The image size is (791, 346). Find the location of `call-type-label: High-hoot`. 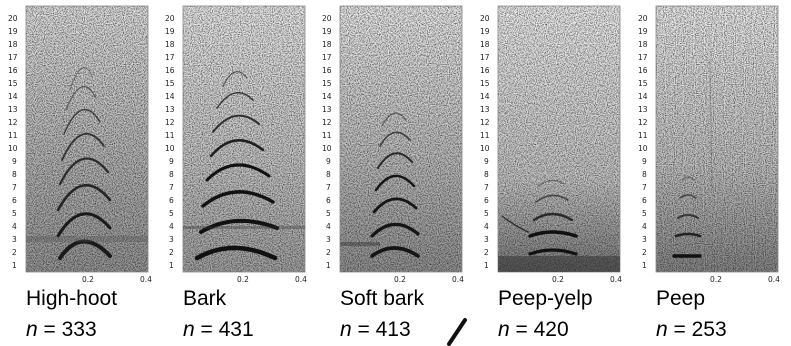

call-type-label: High-hoot is located at coordinates (72, 298).